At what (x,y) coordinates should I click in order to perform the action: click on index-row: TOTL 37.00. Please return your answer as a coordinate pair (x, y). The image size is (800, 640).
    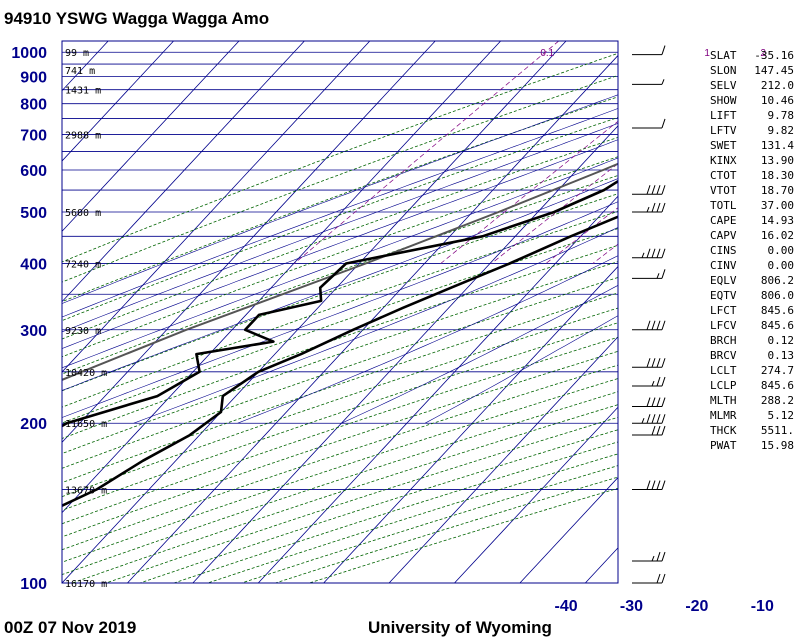
    Looking at the image, I should click on (752, 205).